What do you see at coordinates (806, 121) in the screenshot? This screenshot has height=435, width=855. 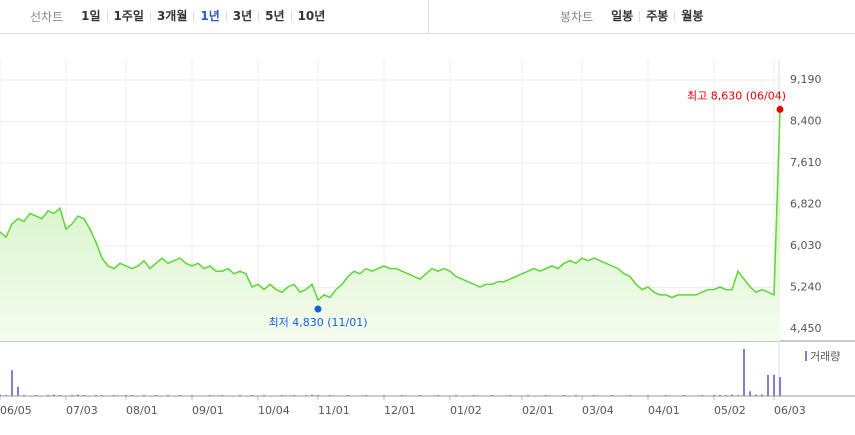 I see `y-tick-label: 8,400` at bounding box center [806, 121].